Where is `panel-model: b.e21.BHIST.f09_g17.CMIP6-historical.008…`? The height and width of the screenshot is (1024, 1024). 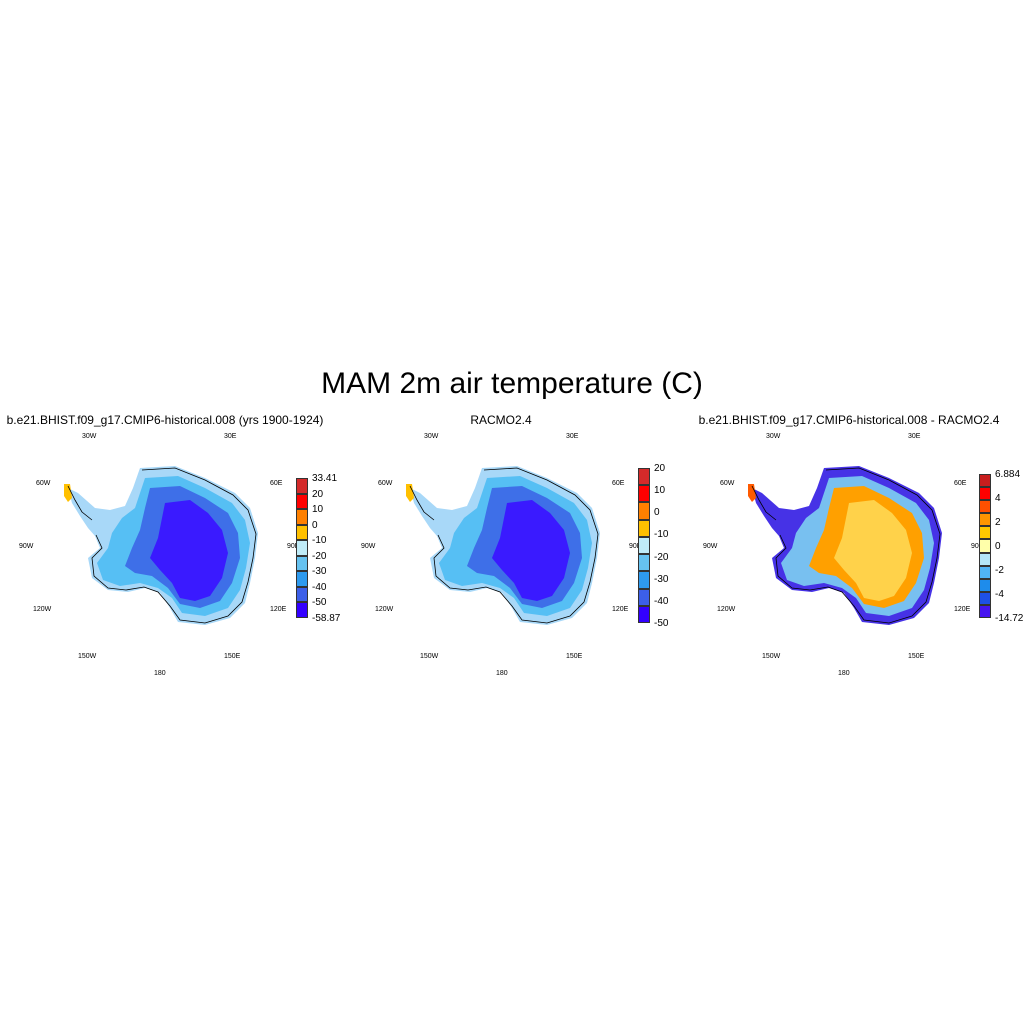
panel-model: b.e21.BHIST.f09_g17.CMIP6-historical.008… is located at coordinates (170, 548).